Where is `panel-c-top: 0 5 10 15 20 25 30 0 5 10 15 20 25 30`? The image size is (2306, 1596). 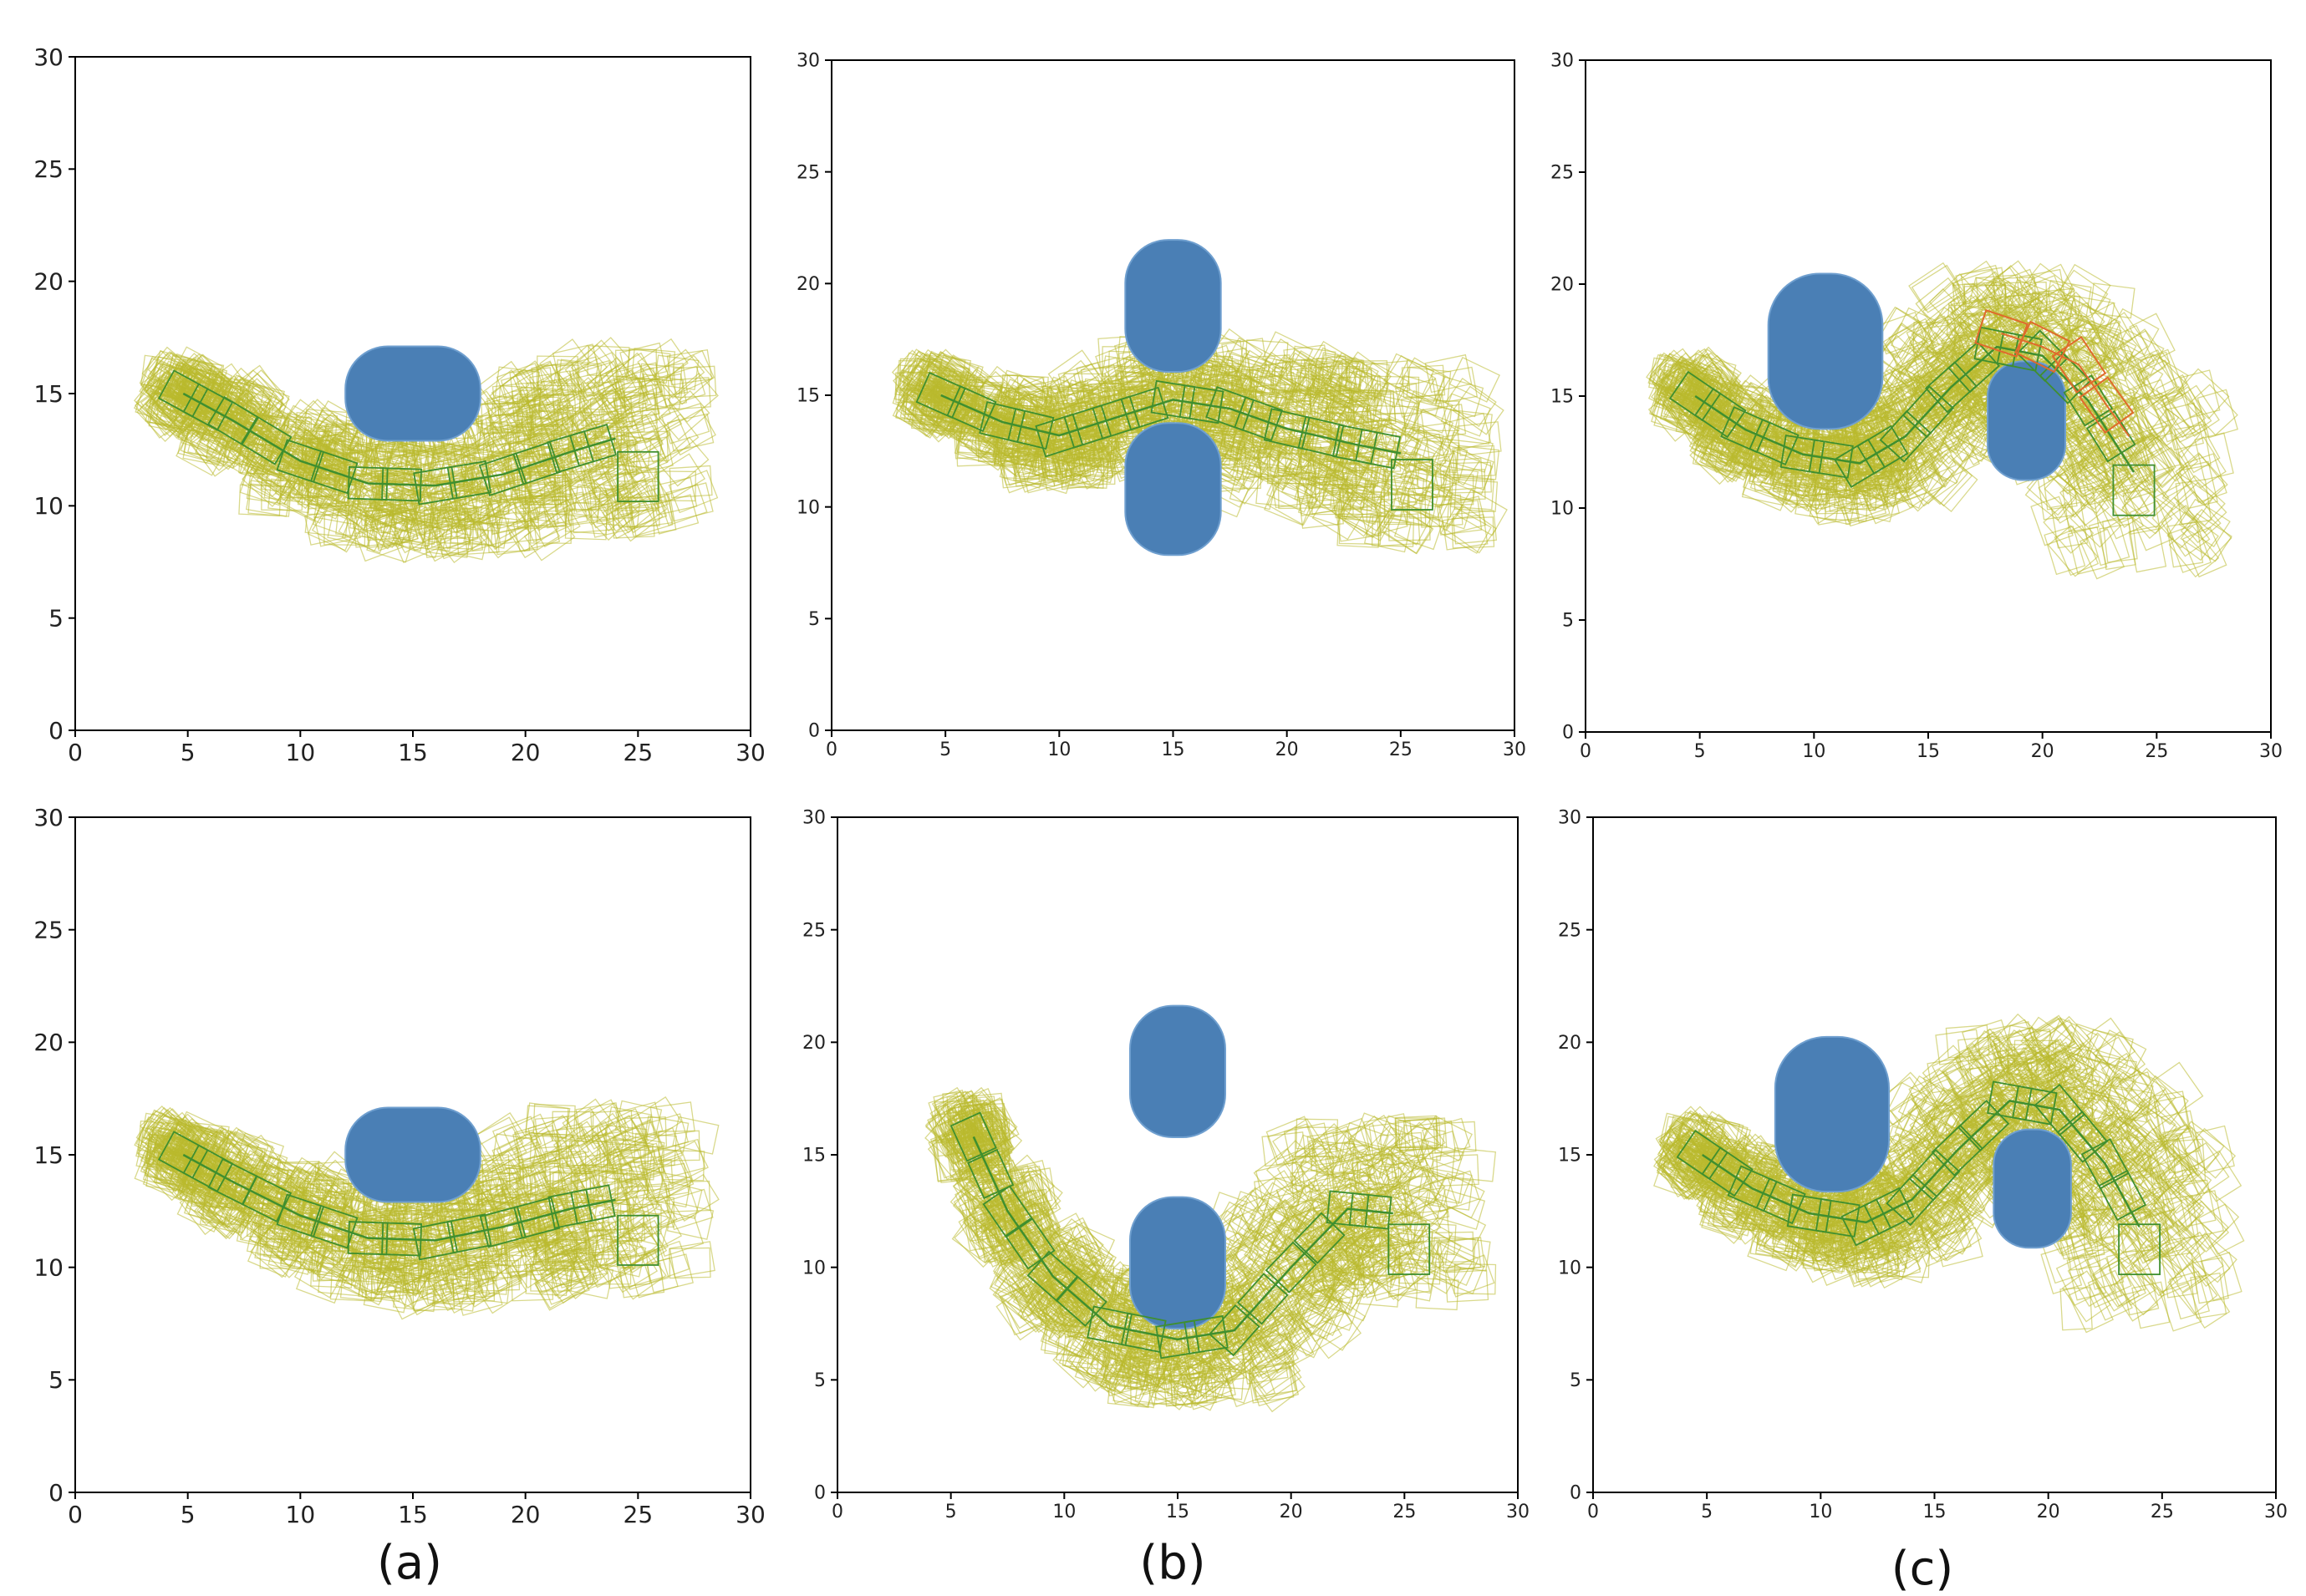 panel-c-top: 0 5 10 15 20 25 30 0 5 10 15 20 25 30 is located at coordinates (1916, 406).